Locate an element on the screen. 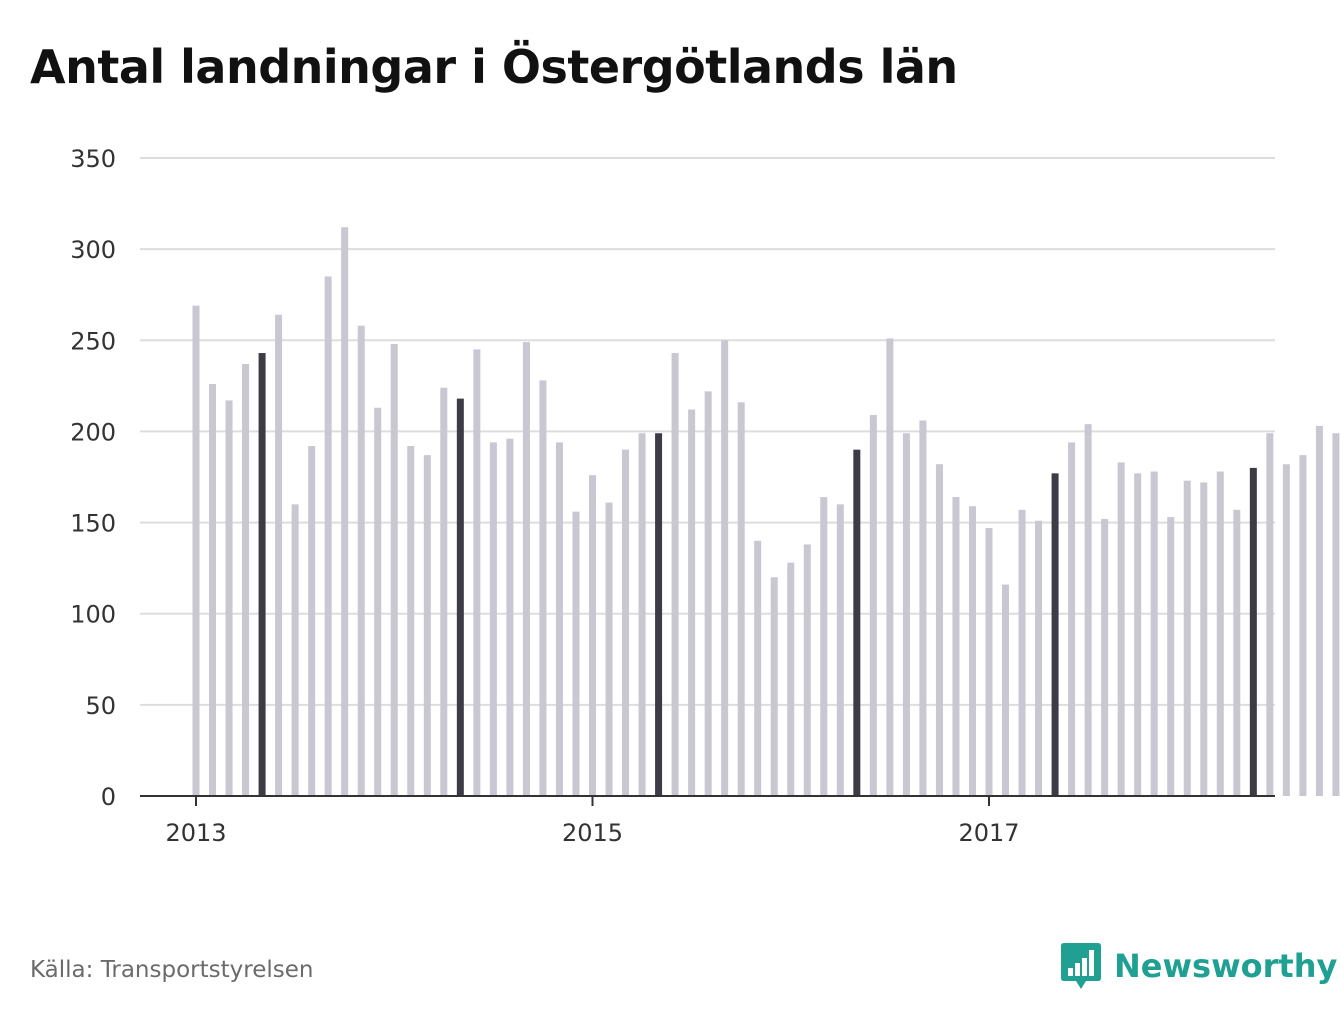 The height and width of the screenshot is (1020, 1340). bar-chart-speech-bubble-icon is located at coordinates (1081, 966).